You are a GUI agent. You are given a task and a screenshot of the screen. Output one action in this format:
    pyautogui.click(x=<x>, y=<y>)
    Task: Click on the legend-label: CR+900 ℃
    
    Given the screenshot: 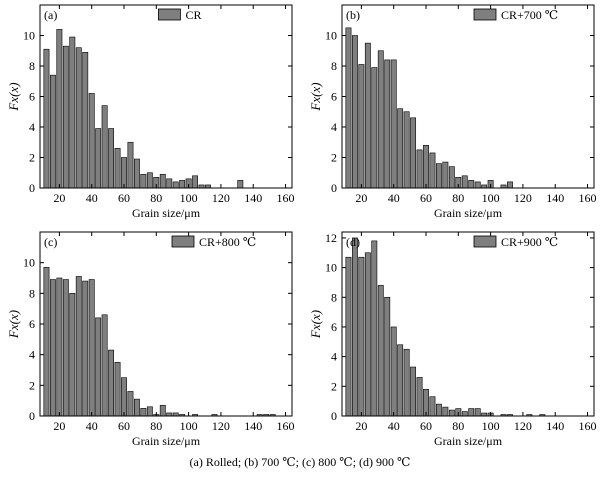 What is the action you would take?
    pyautogui.click(x=529, y=242)
    